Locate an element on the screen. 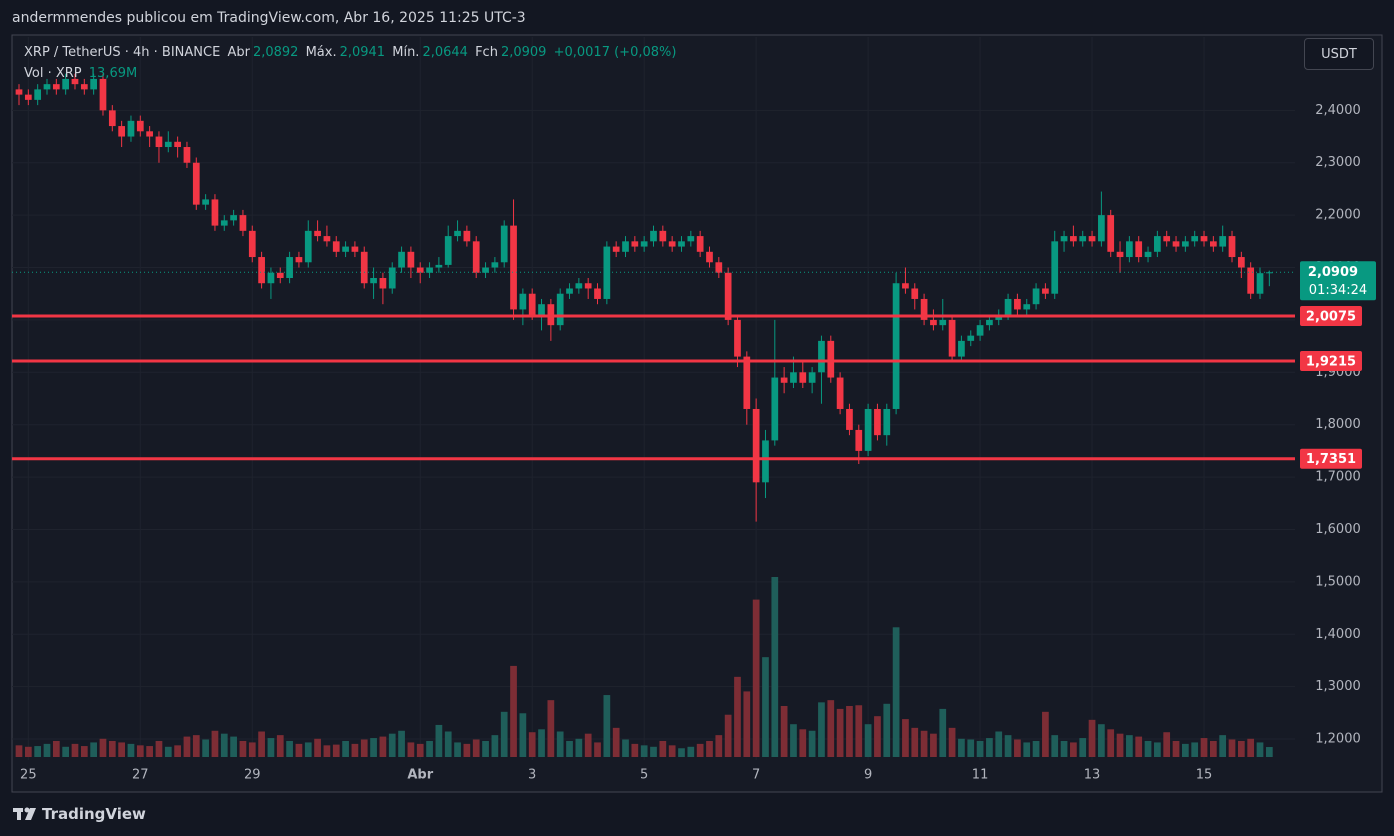  y-tick-label: 1,6000 is located at coordinates (1338, 529).